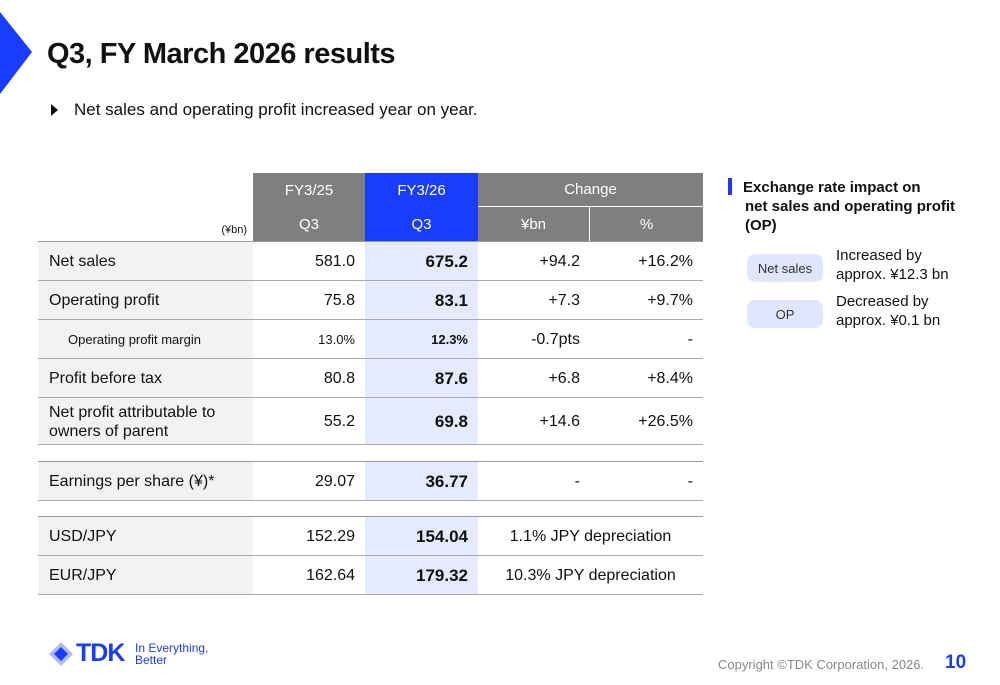 The height and width of the screenshot is (685, 1000). What do you see at coordinates (665, 421) in the screenshot?
I see `change-pct: +26.5%` at bounding box center [665, 421].